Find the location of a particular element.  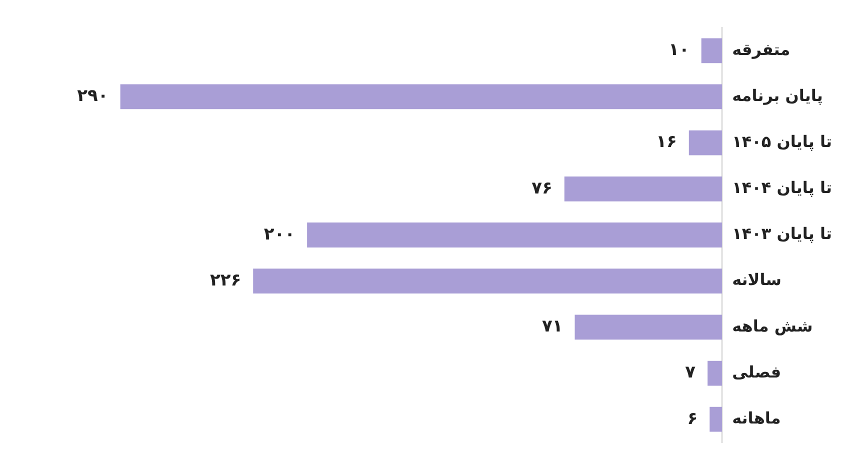

y-tick-label: فصلی is located at coordinates (757, 372).